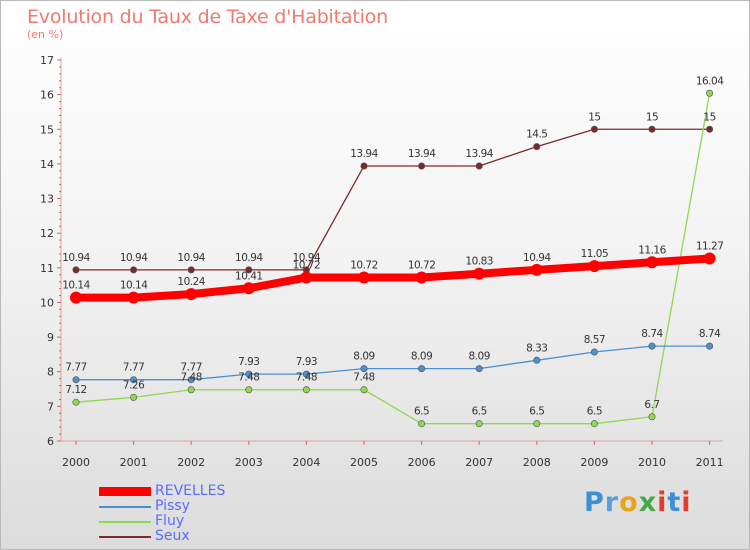  I want to click on data-label-fluy: 7.26, so click(134, 385).